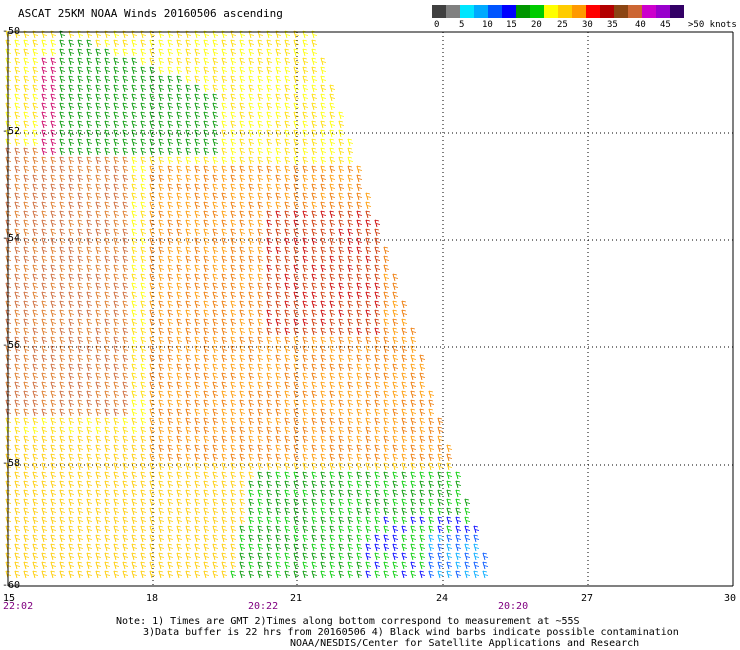 This screenshot has width=740, height=650. Describe the element at coordinates (665, 25) in the screenshot. I see `legend-tick: 45` at that location.